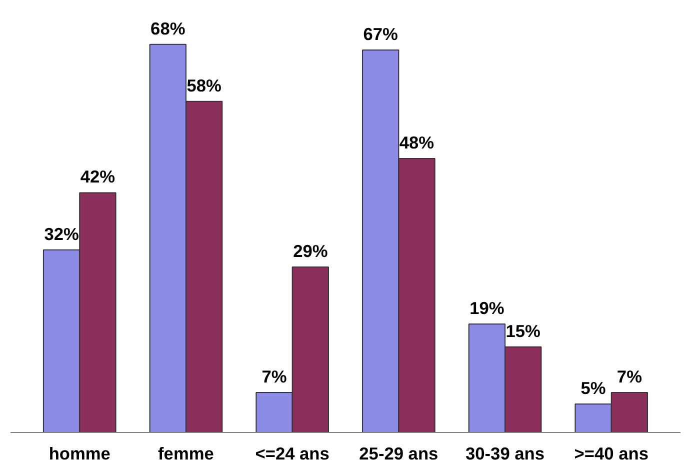 This screenshot has width=696, height=472. Describe the element at coordinates (487, 308) in the screenshot. I see `data-label: 19%` at that location.